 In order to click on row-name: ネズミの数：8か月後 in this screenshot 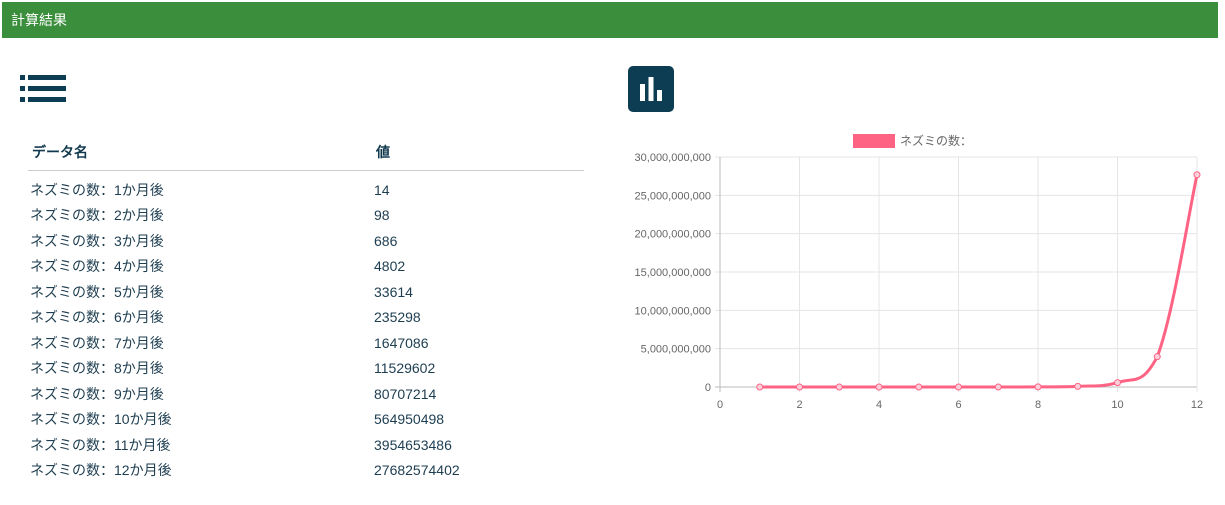, I will do `click(97, 368)`.